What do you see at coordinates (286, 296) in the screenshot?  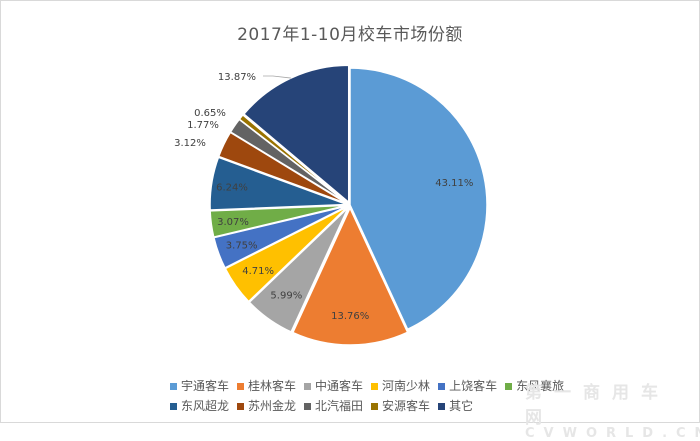 I see `data-label: 5.99%` at bounding box center [286, 296].